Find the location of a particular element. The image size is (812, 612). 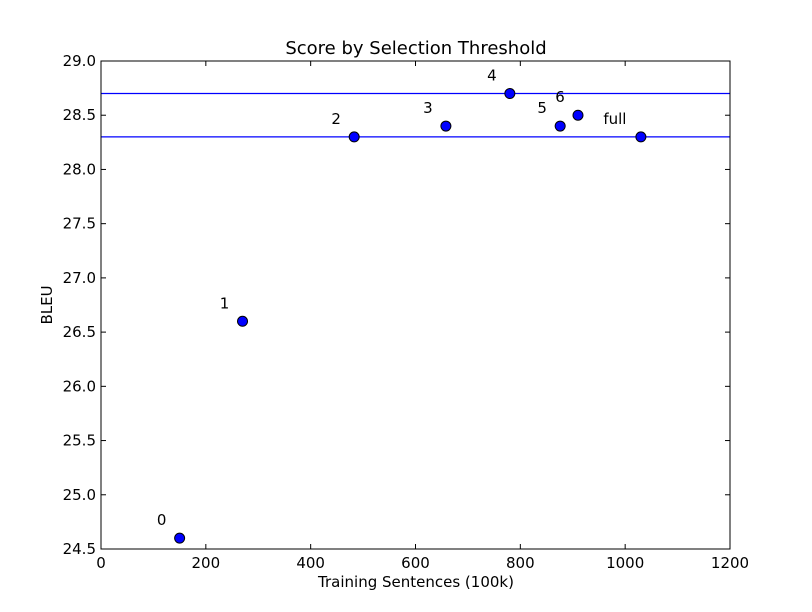

y-tick-label: 29.0 is located at coordinates (79, 61).